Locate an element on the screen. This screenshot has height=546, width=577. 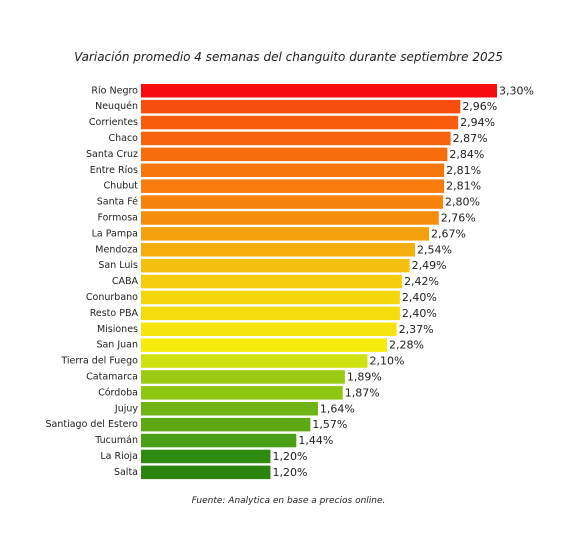
value-label: 2,54% is located at coordinates (434, 249).